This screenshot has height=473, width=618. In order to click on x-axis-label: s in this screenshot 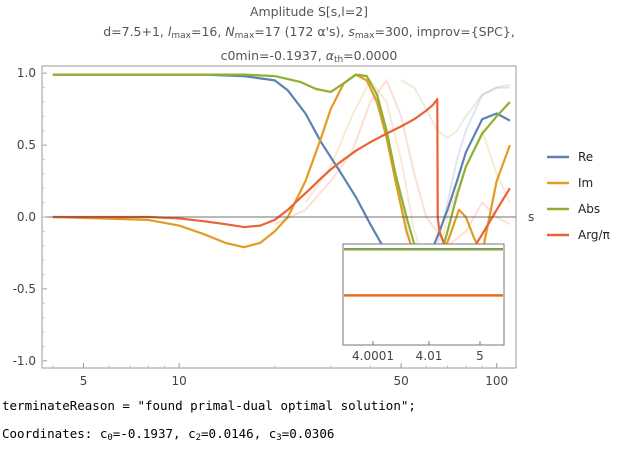, I will do `click(531, 217)`.